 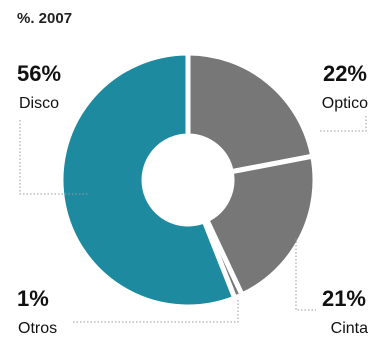 What do you see at coordinates (260, 226) in the screenshot?
I see `slice-cinta` at bounding box center [260, 226].